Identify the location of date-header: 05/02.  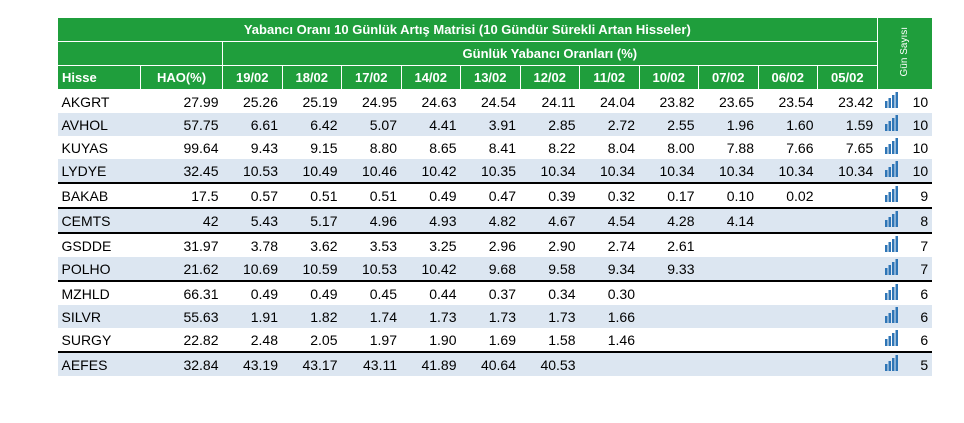
(847, 77).